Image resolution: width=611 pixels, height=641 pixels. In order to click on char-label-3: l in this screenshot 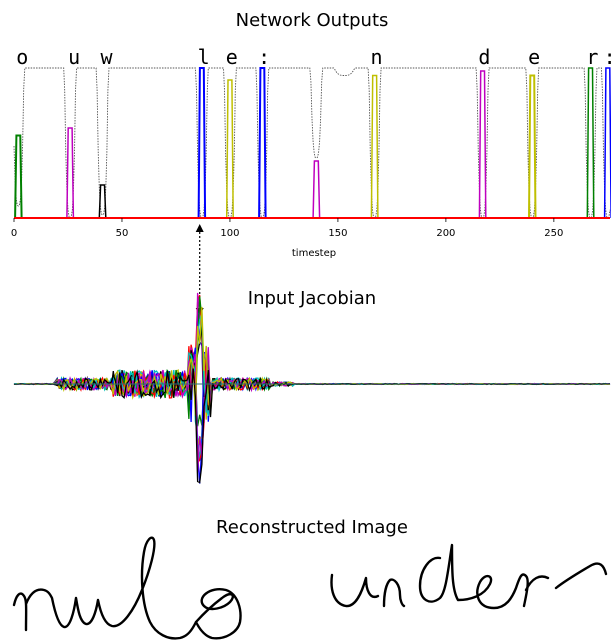, I will do `click(204, 57)`.